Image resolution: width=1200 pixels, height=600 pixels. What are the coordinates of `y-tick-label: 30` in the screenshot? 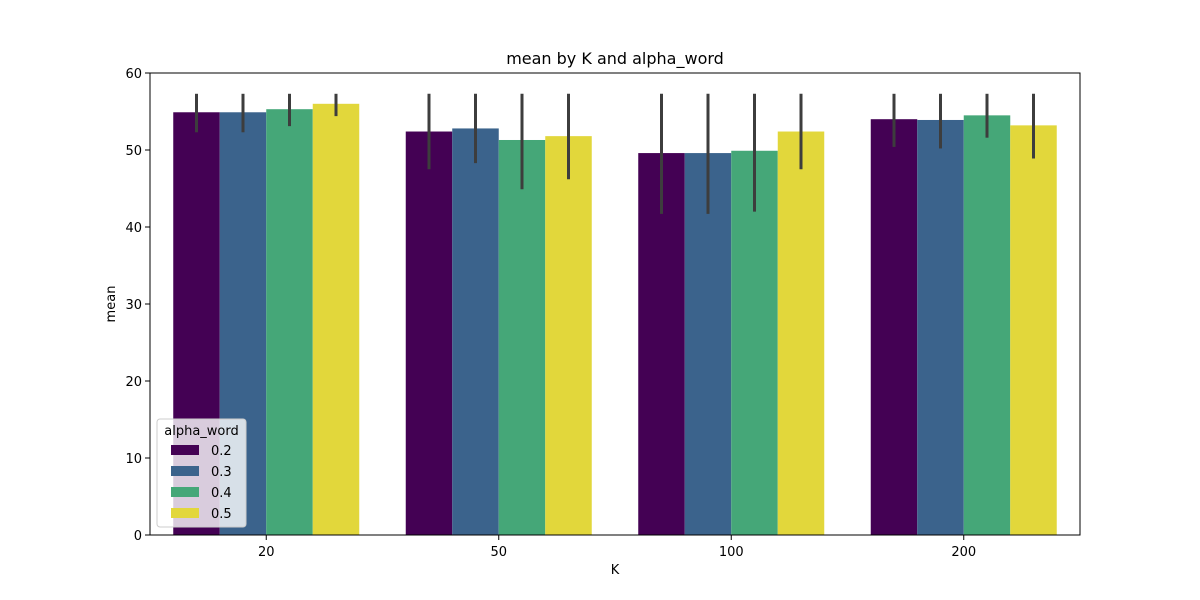 It's located at (133, 305).